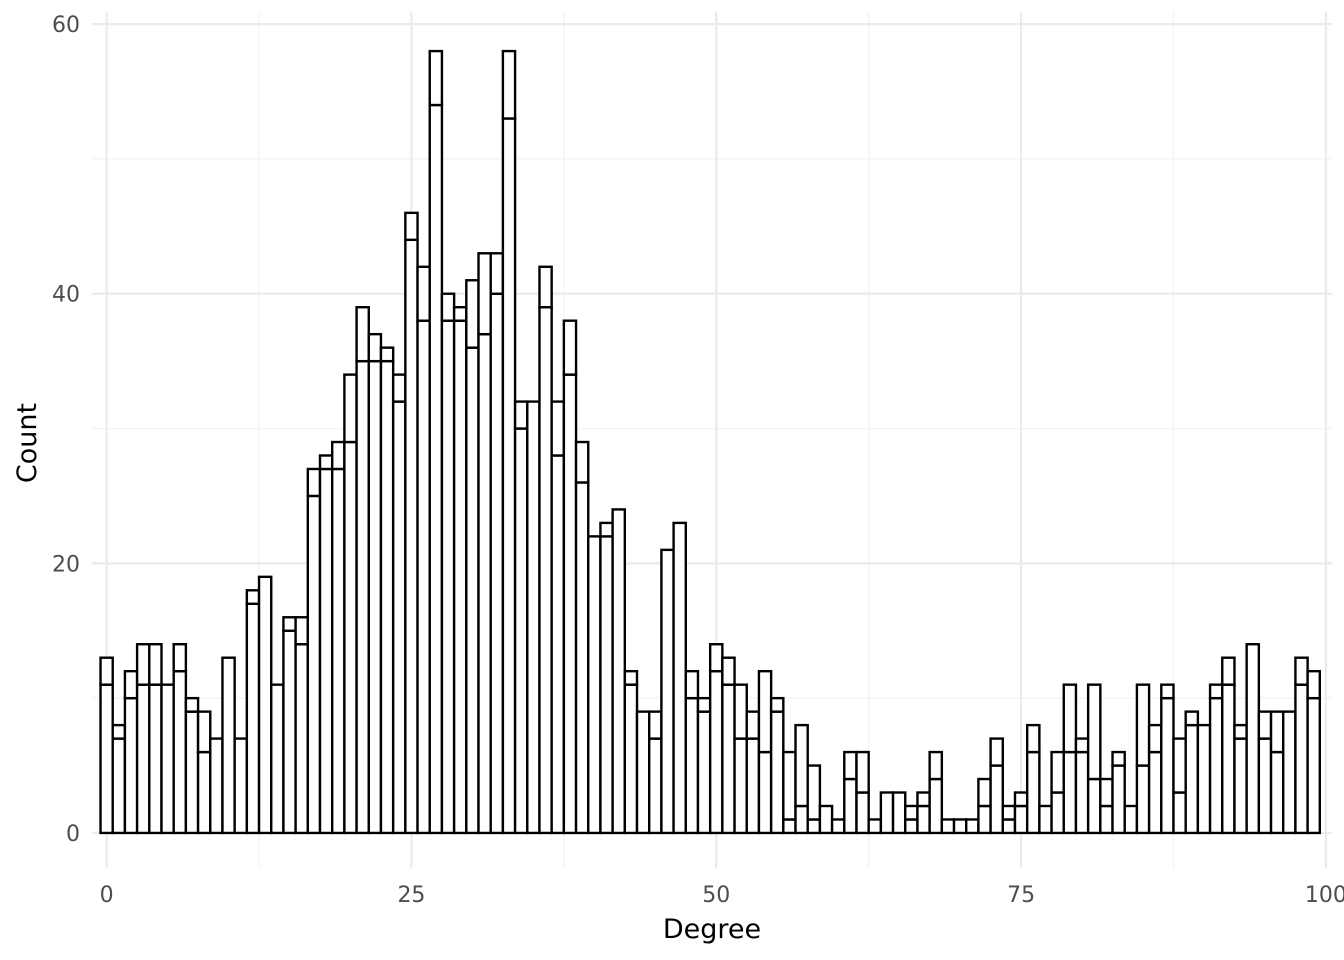 The image size is (1344, 960). I want to click on x-tick-label: 25, so click(411, 895).